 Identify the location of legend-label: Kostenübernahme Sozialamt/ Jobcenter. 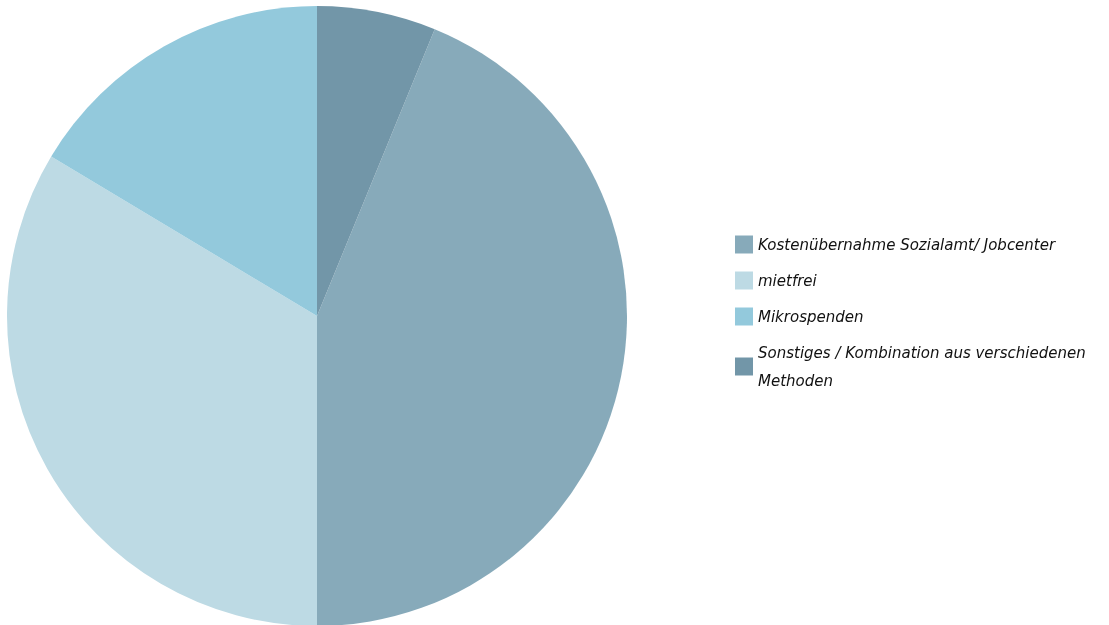
(907, 244).